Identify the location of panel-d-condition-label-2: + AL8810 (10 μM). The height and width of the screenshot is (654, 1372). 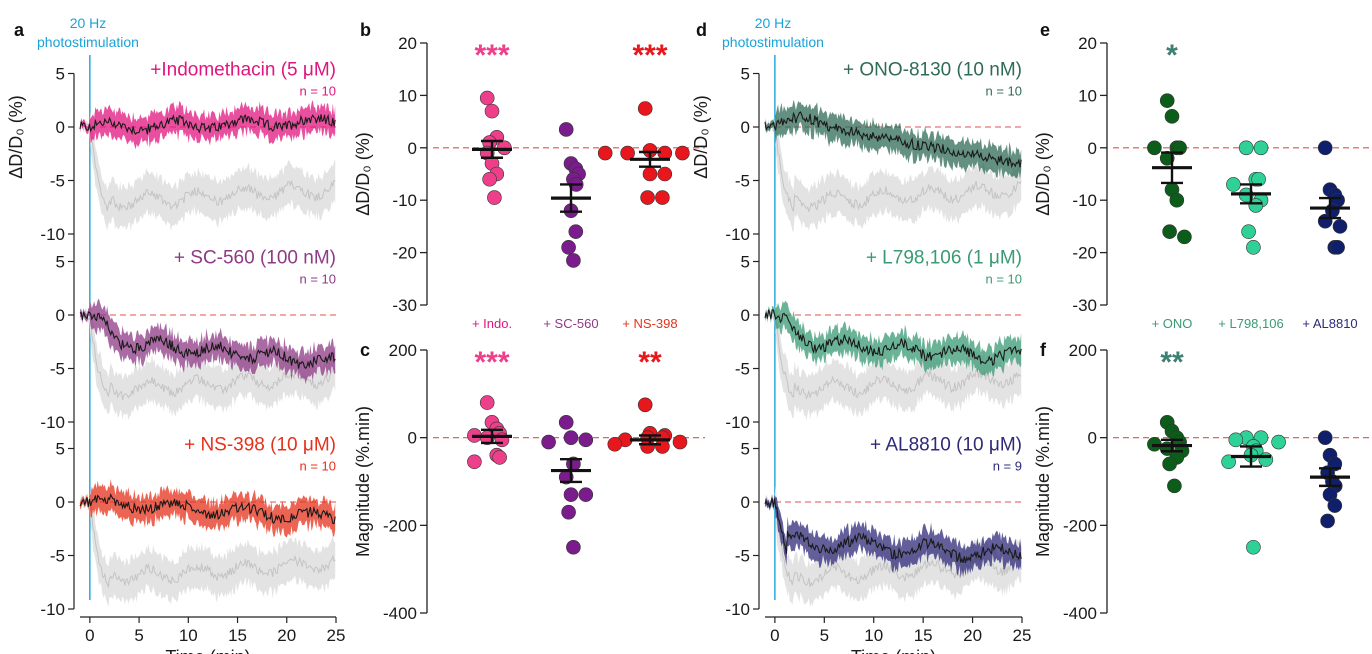
(946, 445).